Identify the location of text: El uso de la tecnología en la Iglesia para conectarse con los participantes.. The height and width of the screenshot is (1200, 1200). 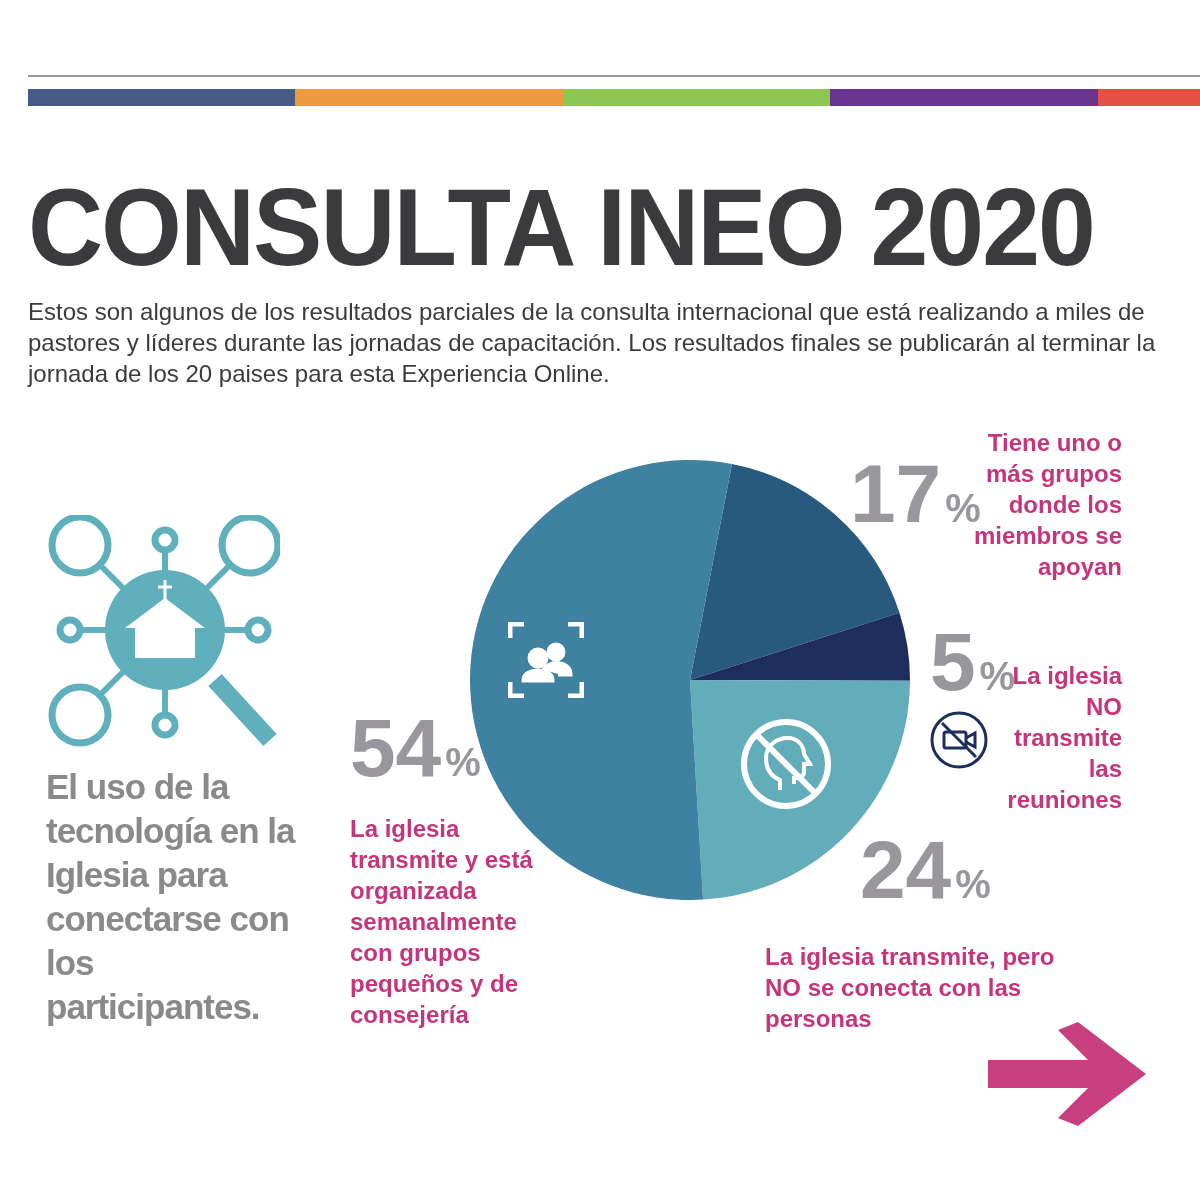
(171, 897).